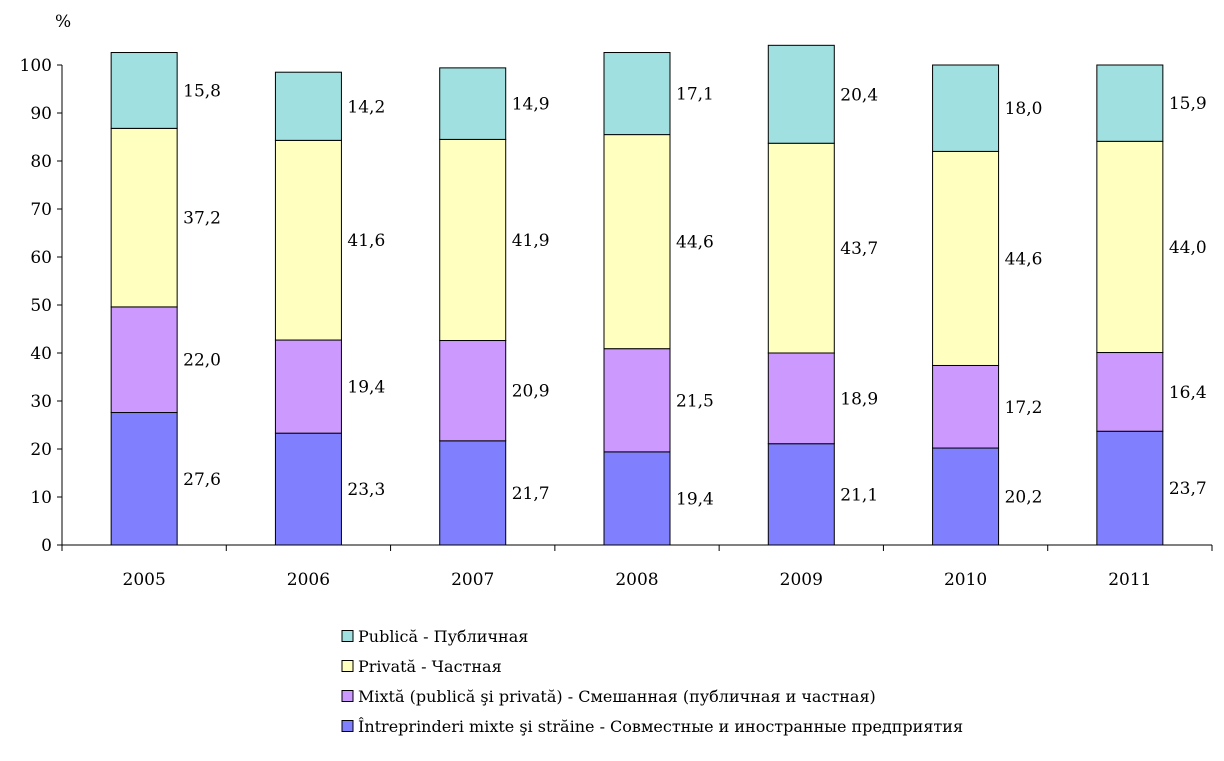 The width and height of the screenshot is (1224, 761). What do you see at coordinates (531, 392) in the screenshot?
I see `data-label-2007-1: 20,9` at bounding box center [531, 392].